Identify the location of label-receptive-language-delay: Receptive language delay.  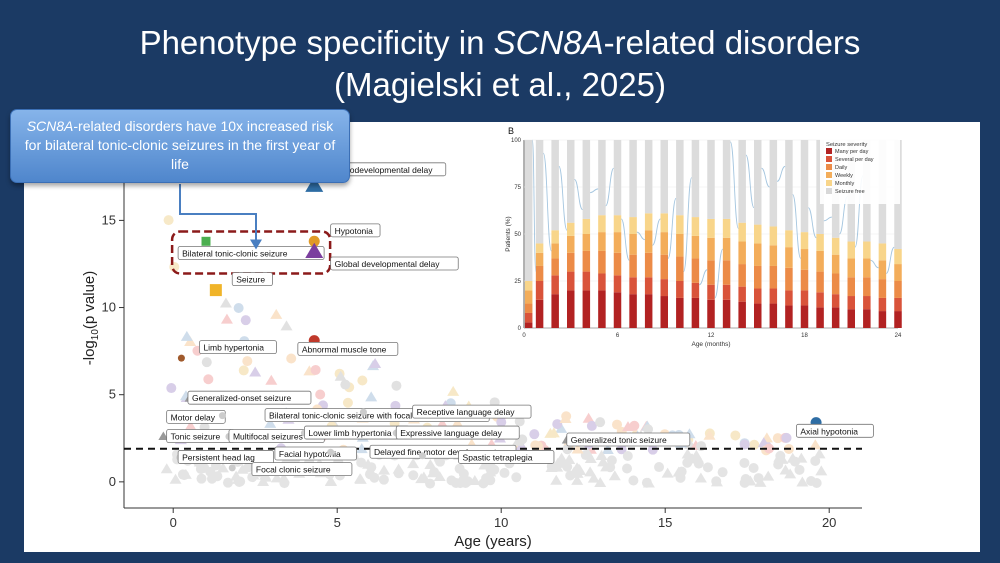
(472, 411).